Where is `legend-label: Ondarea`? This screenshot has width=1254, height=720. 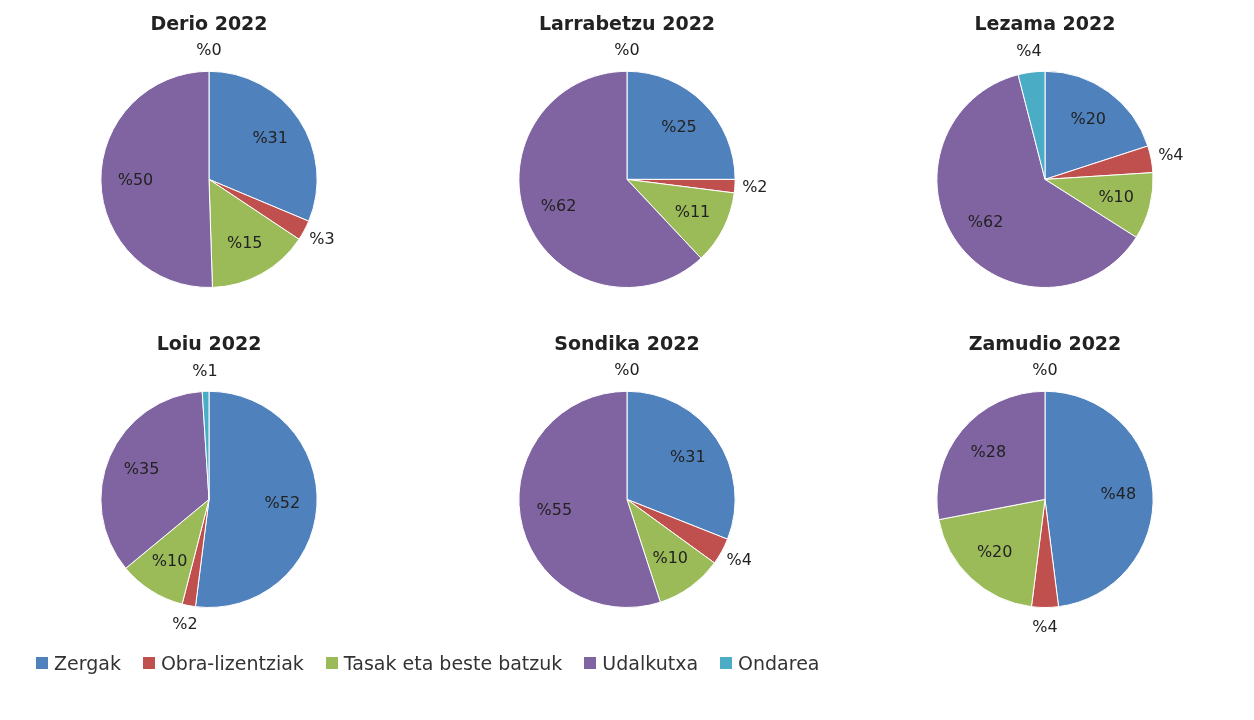
legend-label: Ondarea is located at coordinates (779, 663).